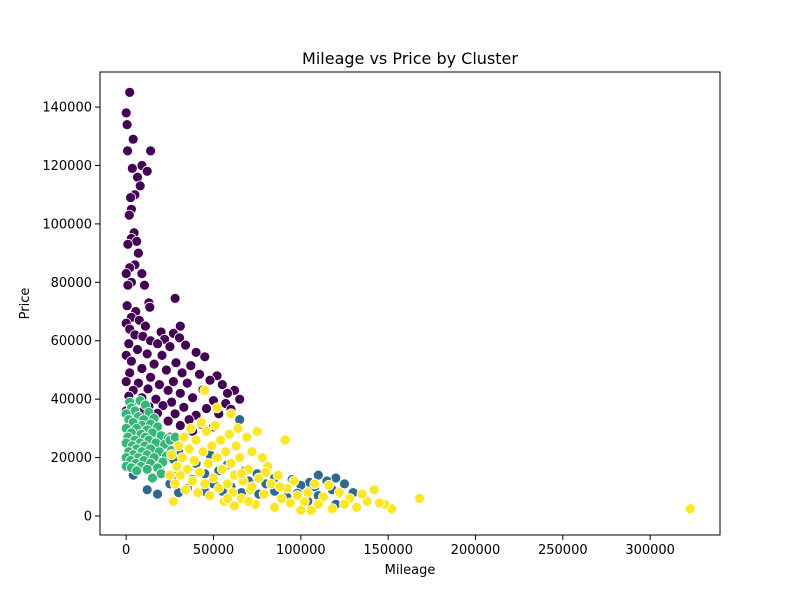 The image size is (800, 600). Describe the element at coordinates (71, 400) in the screenshot. I see `y-tick-label: 40000` at that location.